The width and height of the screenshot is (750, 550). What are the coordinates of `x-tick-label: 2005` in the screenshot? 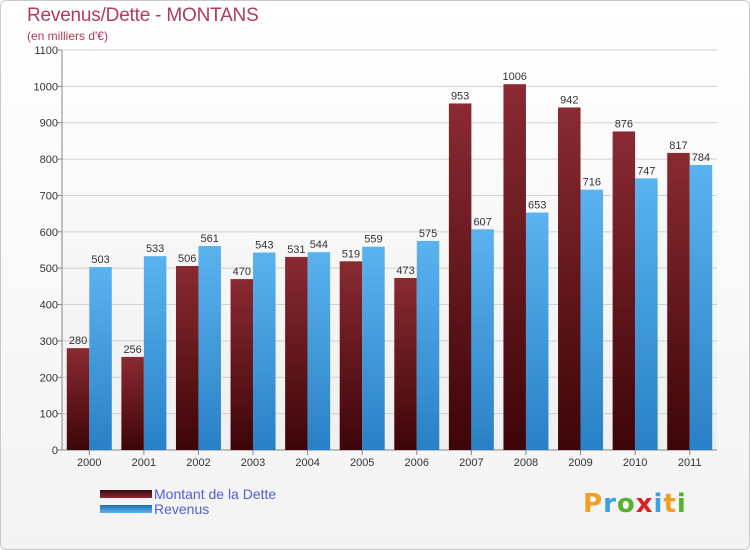 It's located at (362, 463).